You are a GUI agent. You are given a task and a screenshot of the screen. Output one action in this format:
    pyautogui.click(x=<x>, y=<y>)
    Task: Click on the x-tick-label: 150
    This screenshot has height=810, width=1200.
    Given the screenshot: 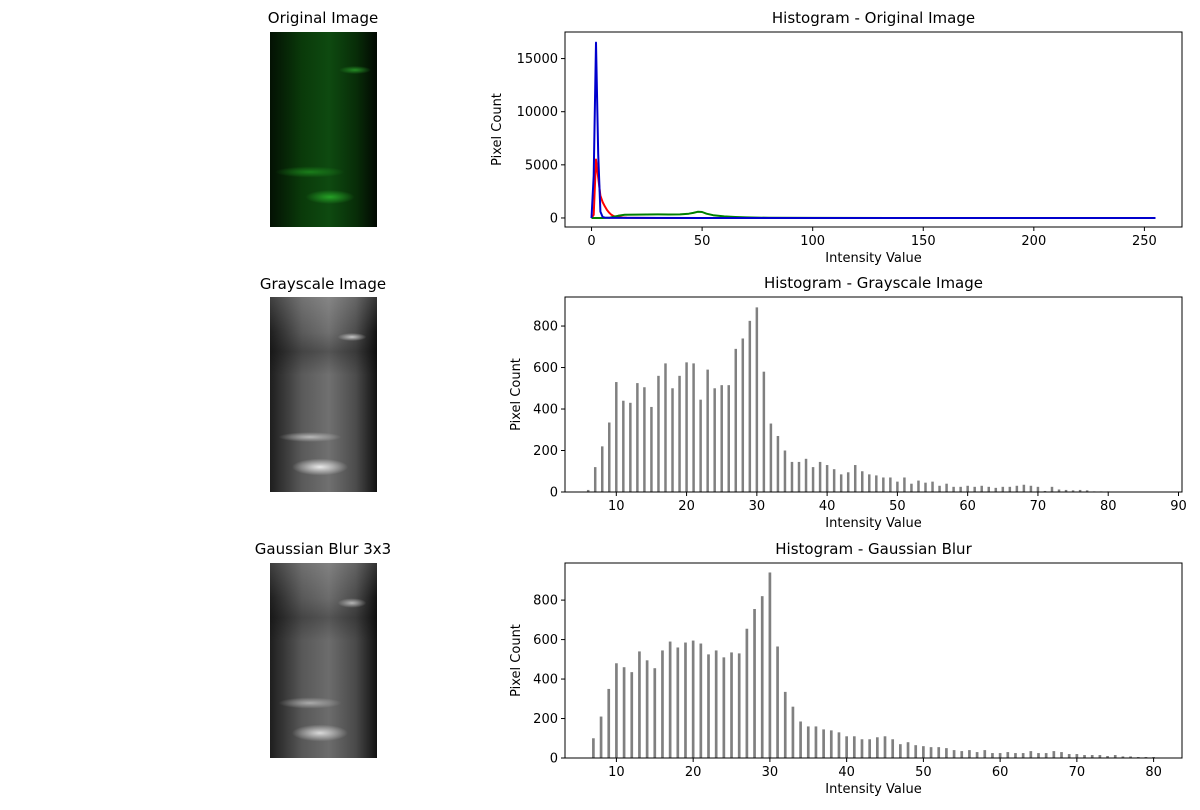 What is the action you would take?
    pyautogui.click(x=923, y=241)
    